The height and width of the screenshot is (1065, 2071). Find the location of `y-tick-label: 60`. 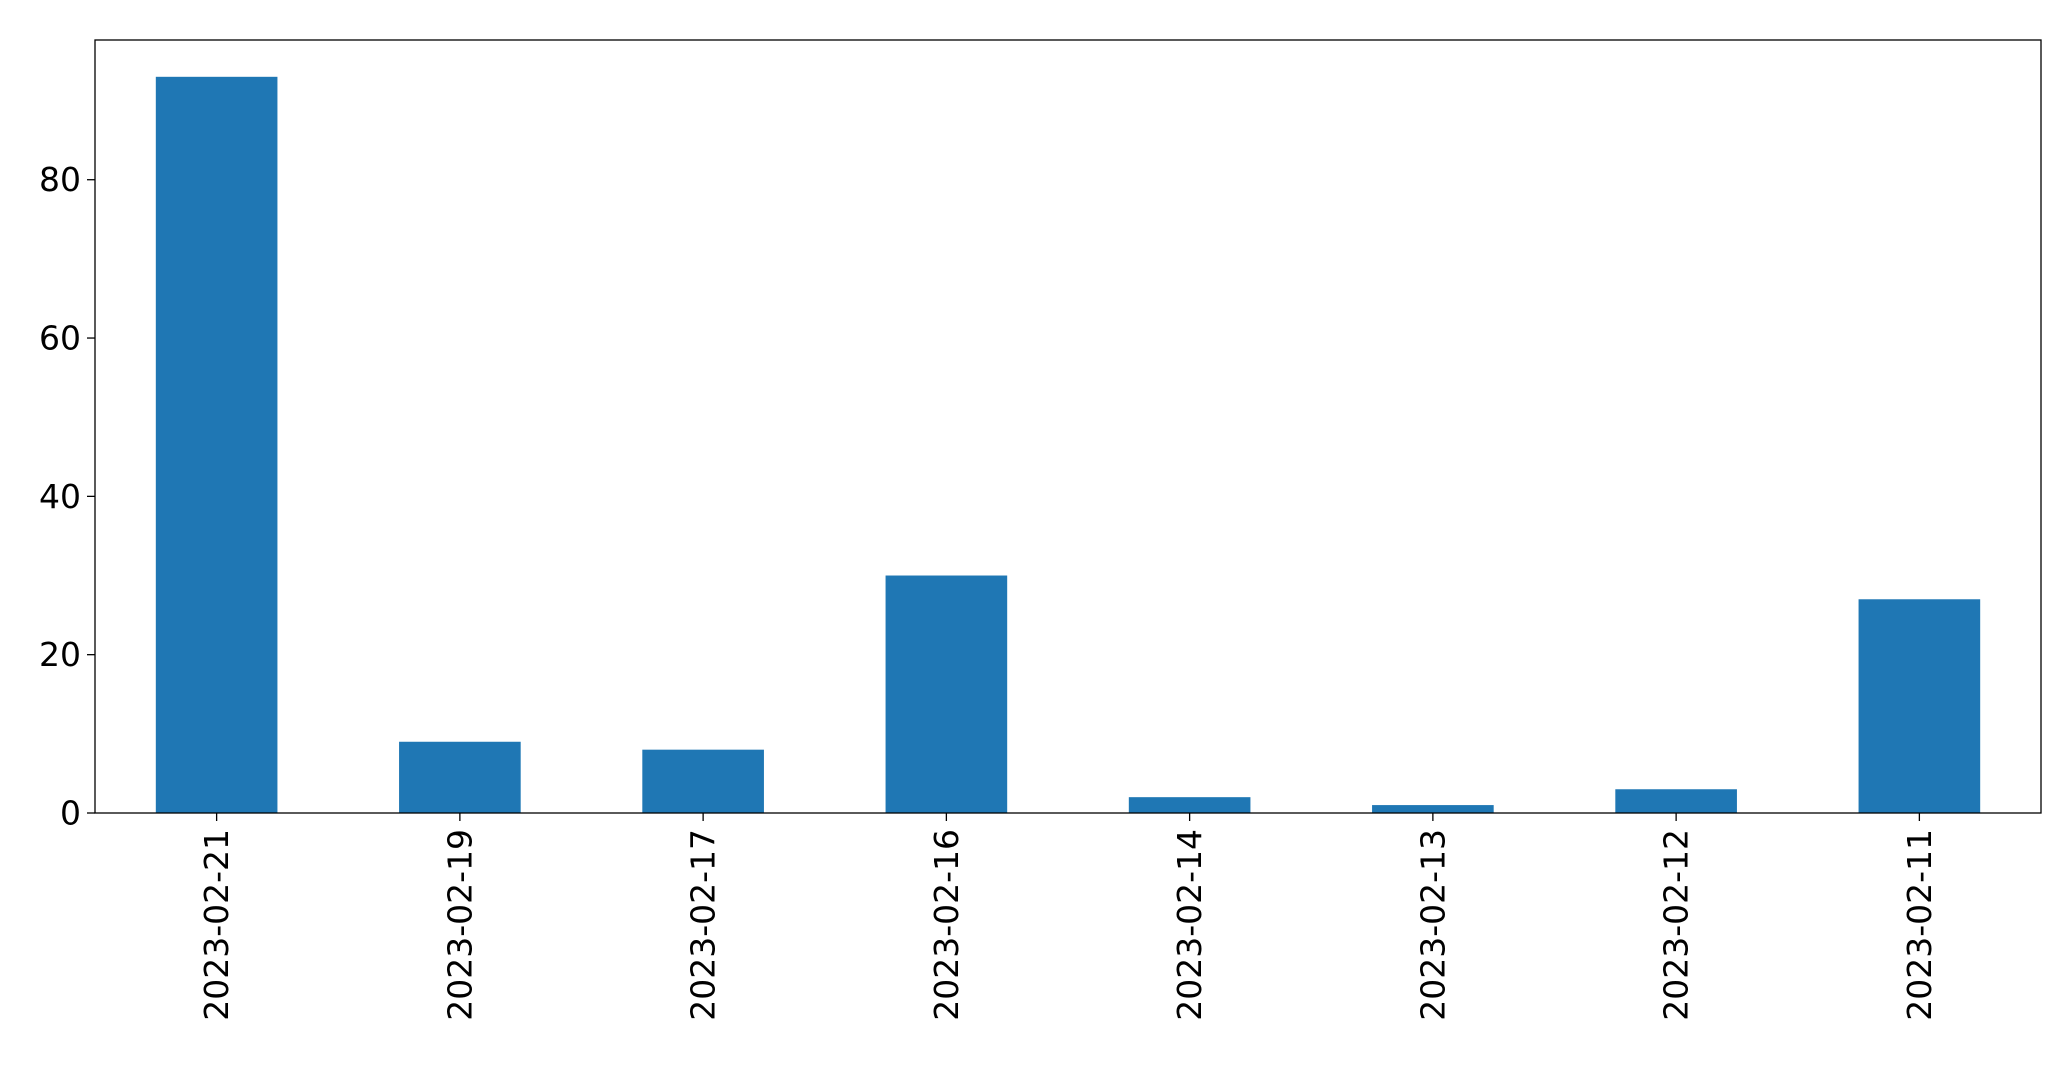

y-tick-label: 60 is located at coordinates (60, 338).